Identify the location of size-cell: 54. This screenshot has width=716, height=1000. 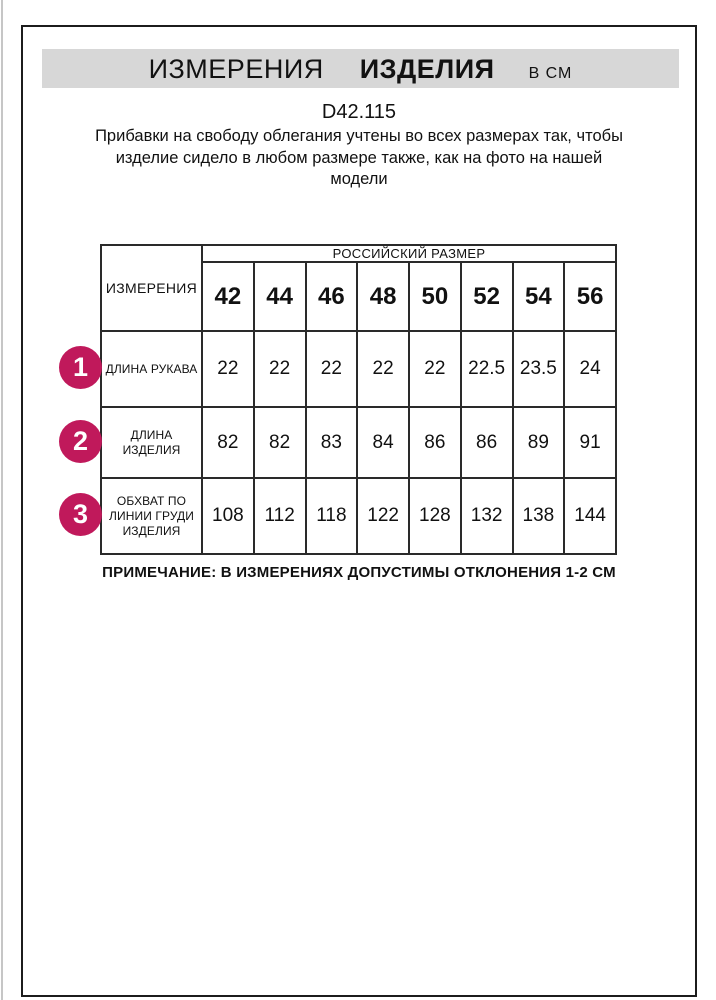
(538, 296).